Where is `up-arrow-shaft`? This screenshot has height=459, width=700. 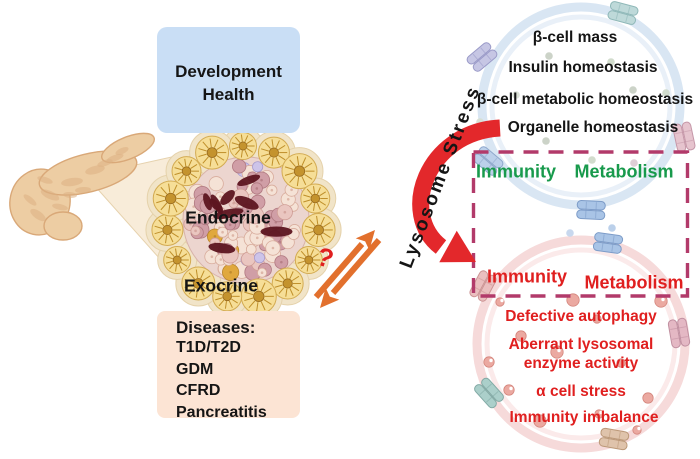 up-arrow-shaft is located at coordinates (339, 270).